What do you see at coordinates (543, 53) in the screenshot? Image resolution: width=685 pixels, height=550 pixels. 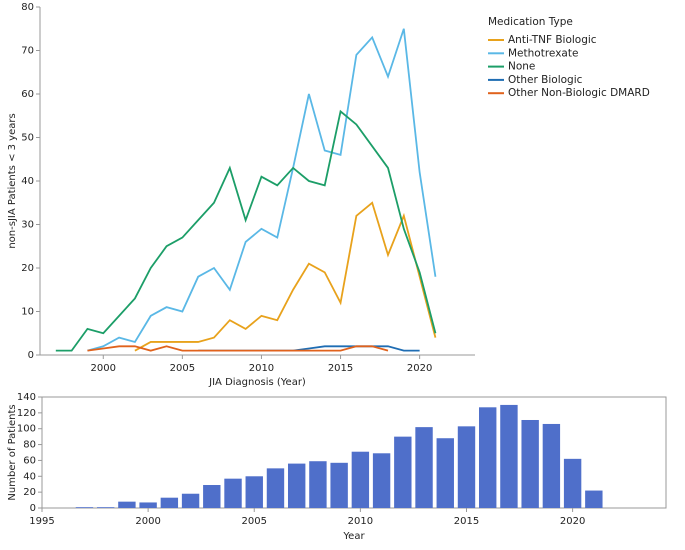 I see `legend-label: Methotrexate` at bounding box center [543, 53].